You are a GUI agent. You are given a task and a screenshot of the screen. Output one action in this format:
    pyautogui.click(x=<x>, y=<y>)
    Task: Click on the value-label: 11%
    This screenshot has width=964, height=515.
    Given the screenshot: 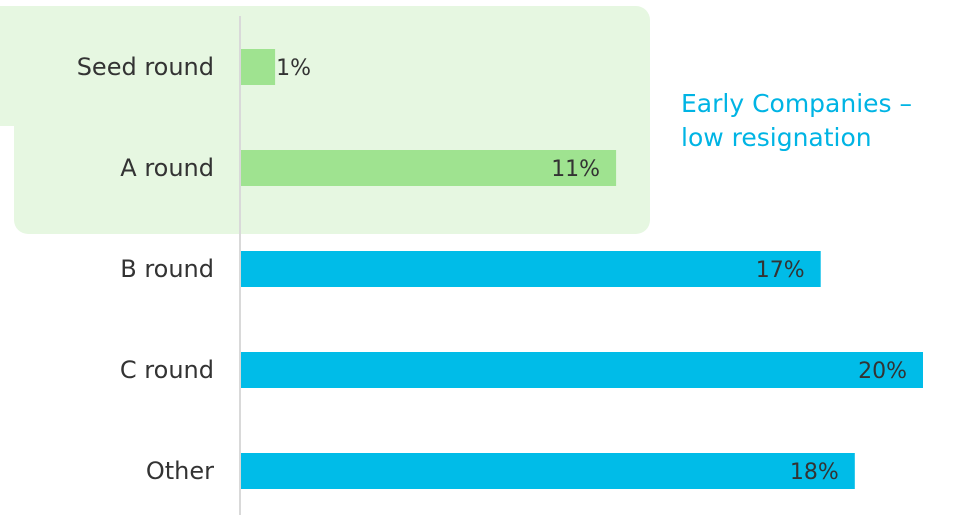 What is the action you would take?
    pyautogui.click(x=575, y=169)
    